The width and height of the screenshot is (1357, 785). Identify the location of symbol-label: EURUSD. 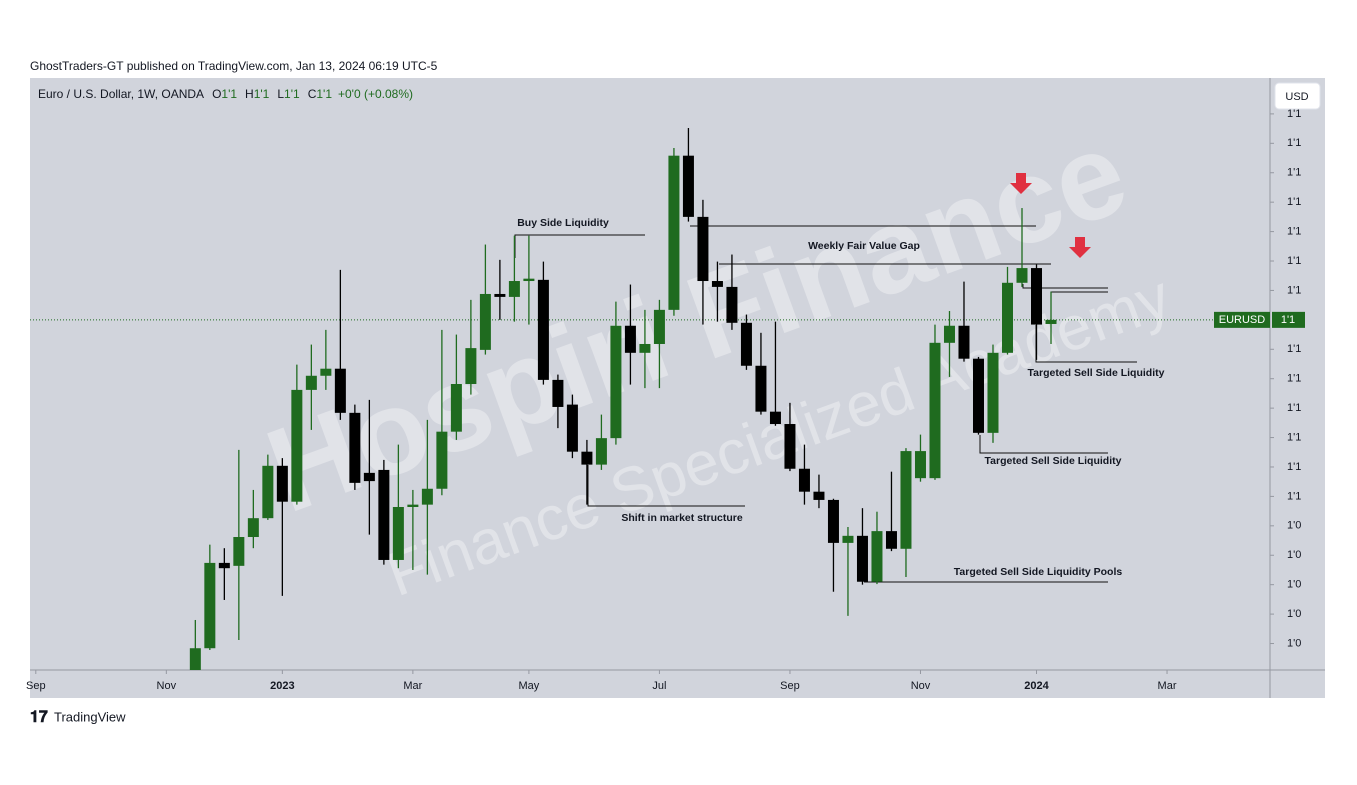
(1242, 320).